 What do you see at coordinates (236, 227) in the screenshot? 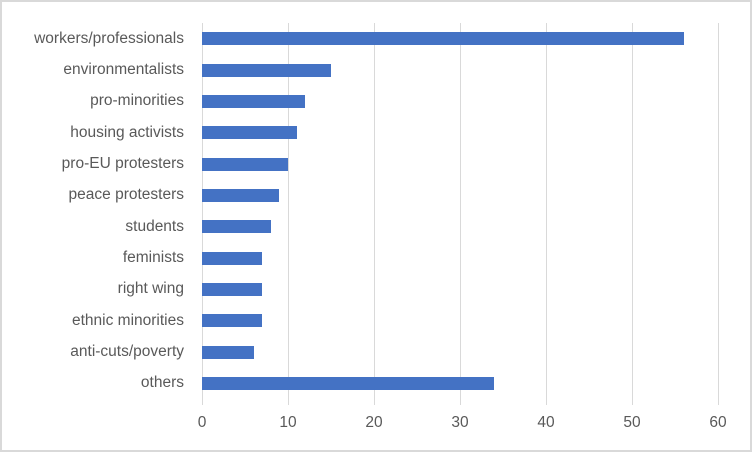
I see `bar-students` at bounding box center [236, 227].